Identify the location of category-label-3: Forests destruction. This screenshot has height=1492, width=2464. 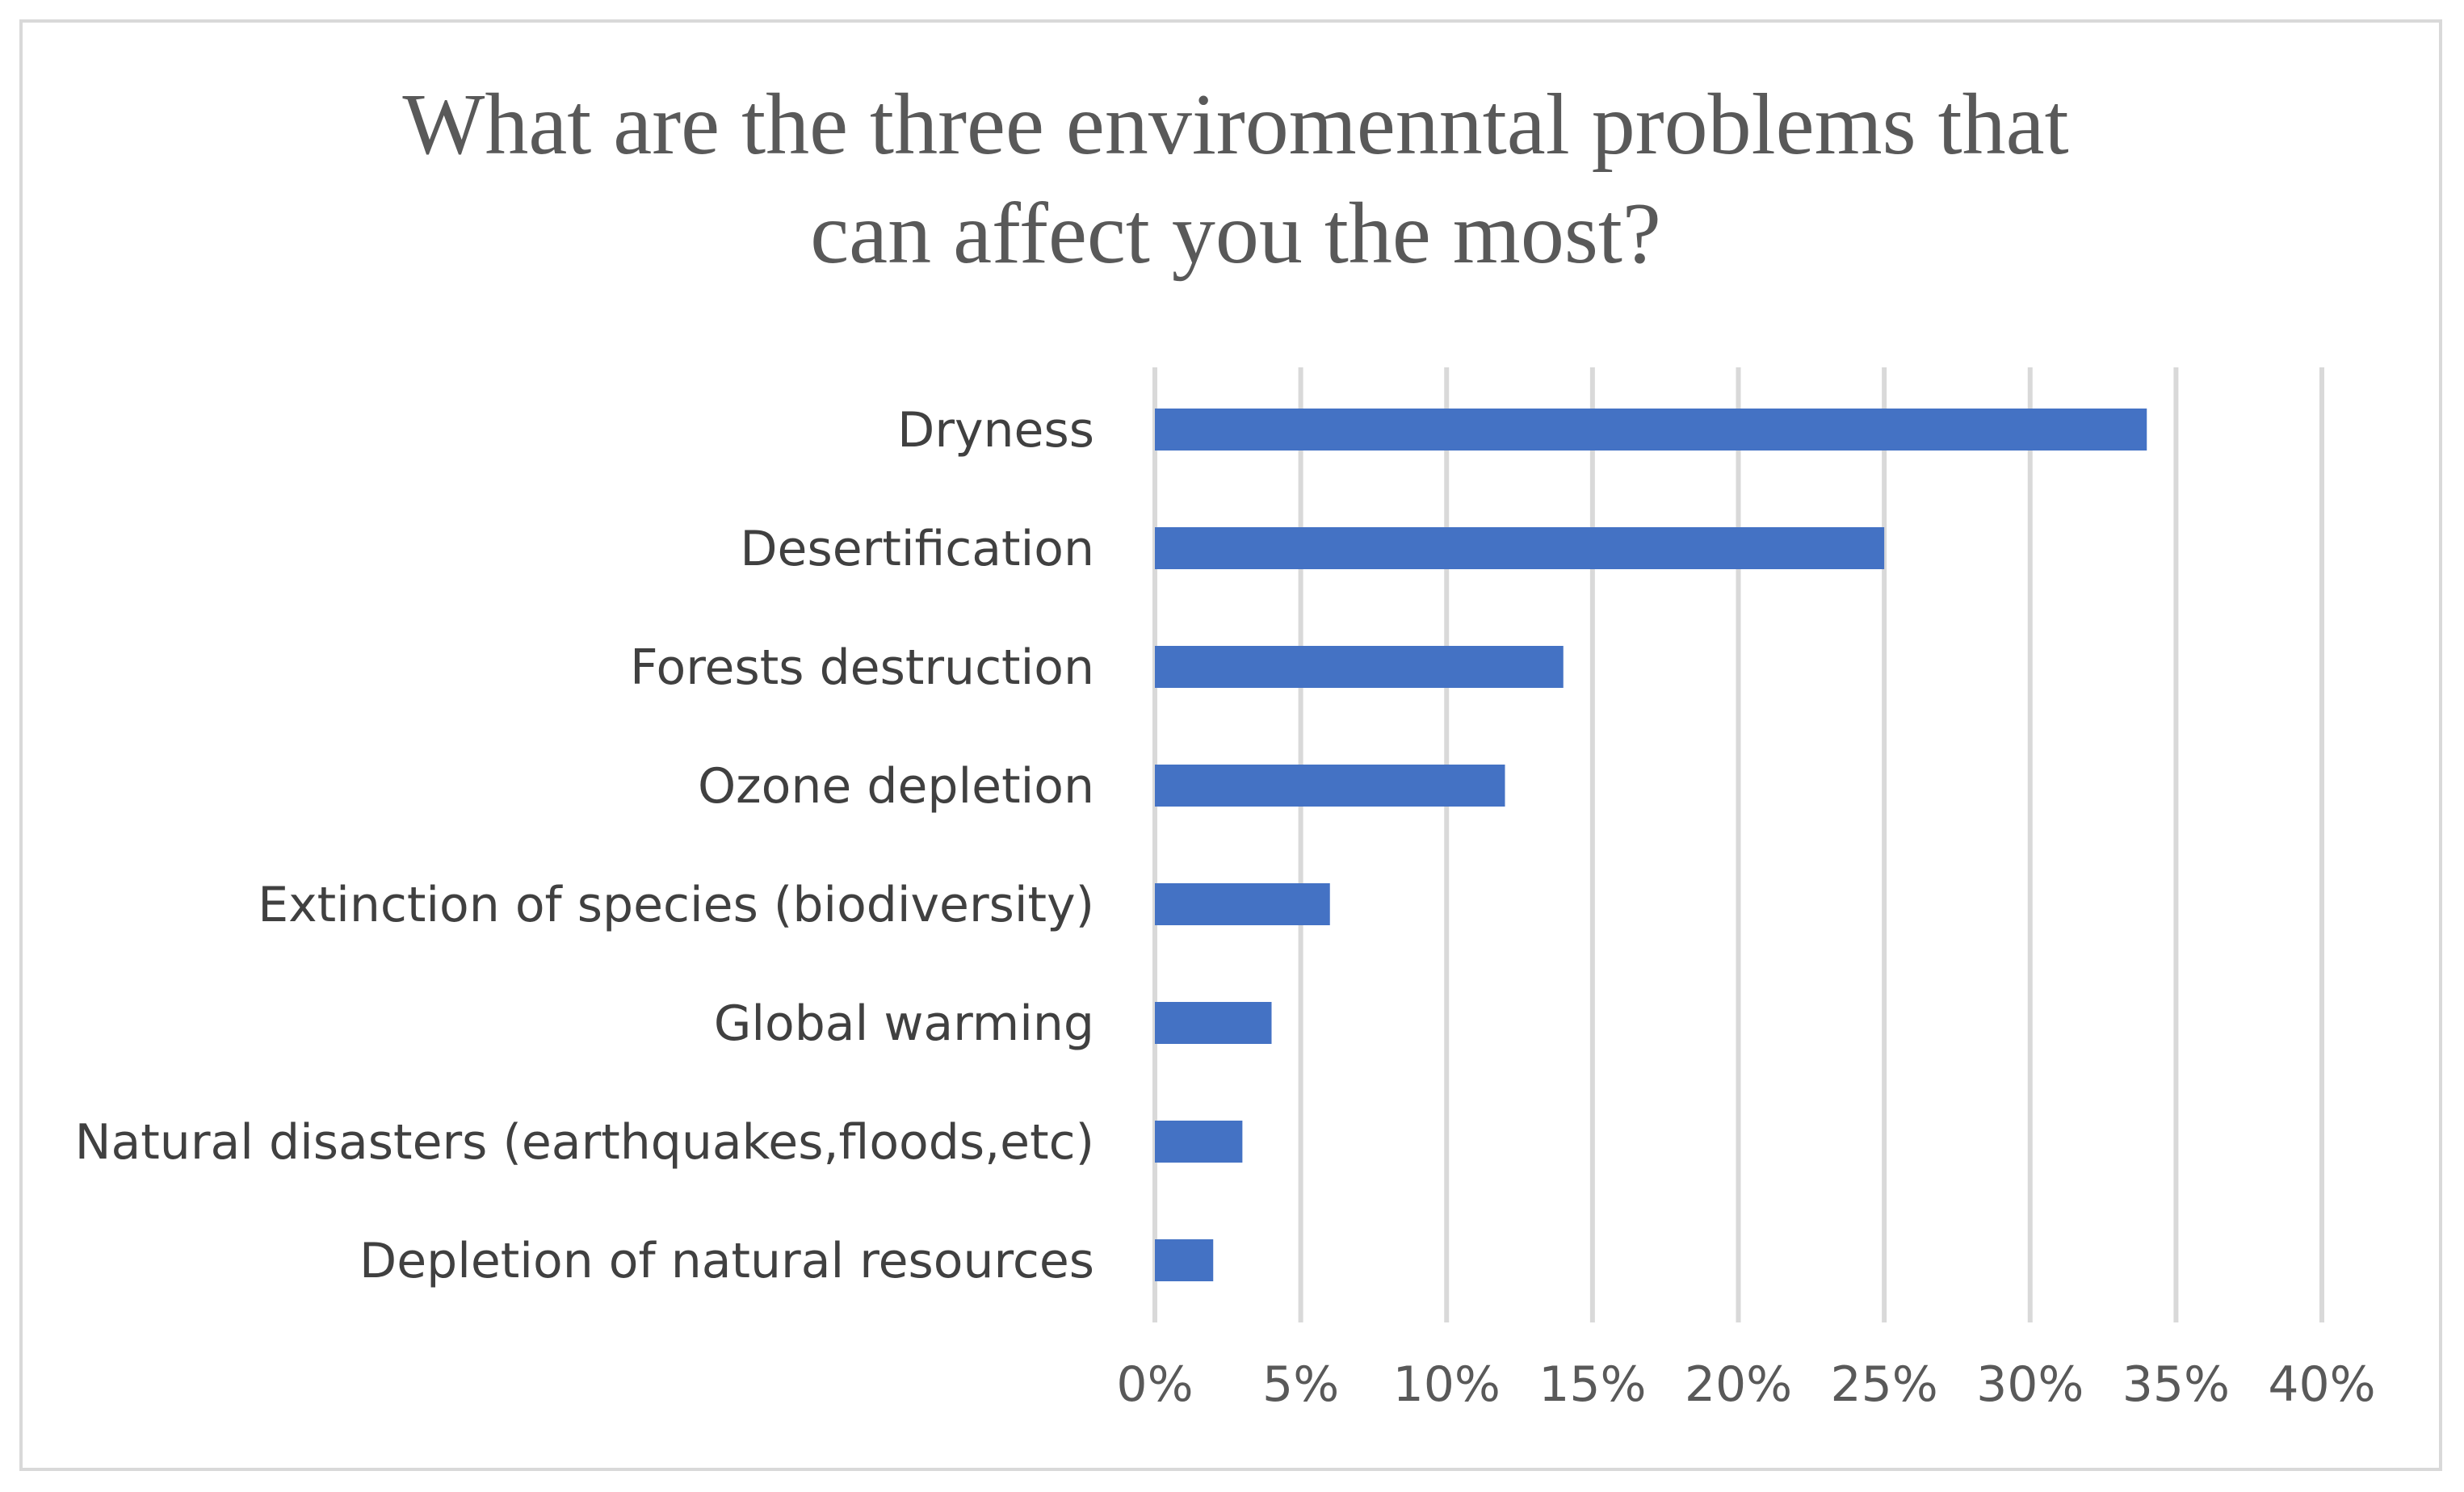
(862, 667).